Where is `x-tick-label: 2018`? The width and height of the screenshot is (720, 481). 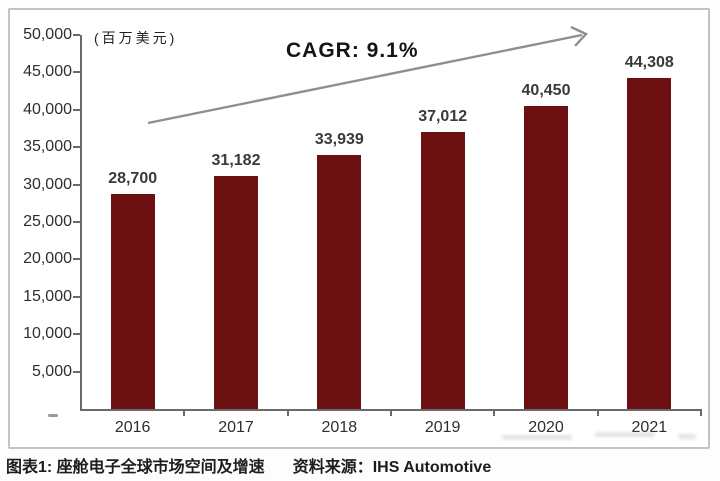 x-tick-label: 2018 is located at coordinates (339, 427).